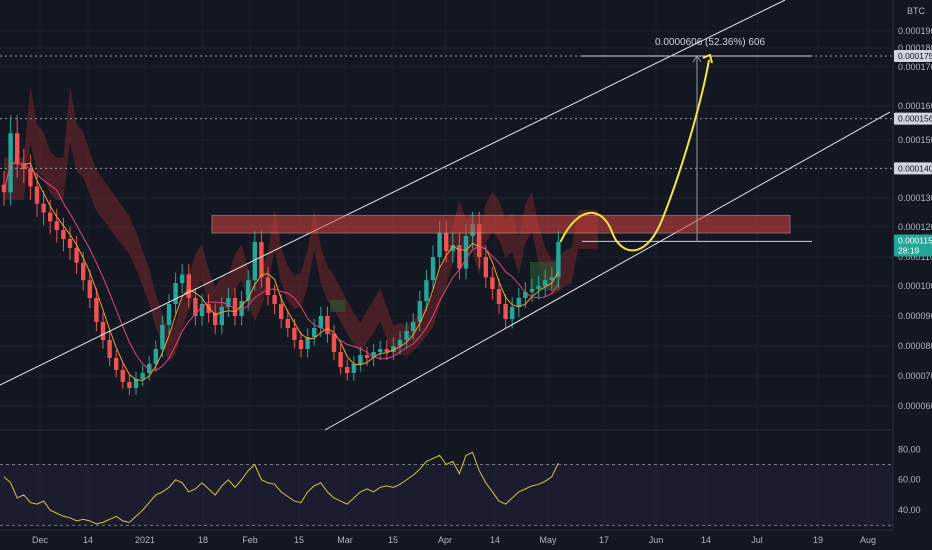 The image size is (932, 550). What do you see at coordinates (868, 540) in the screenshot?
I see `time-tick-label: Aug` at bounding box center [868, 540].